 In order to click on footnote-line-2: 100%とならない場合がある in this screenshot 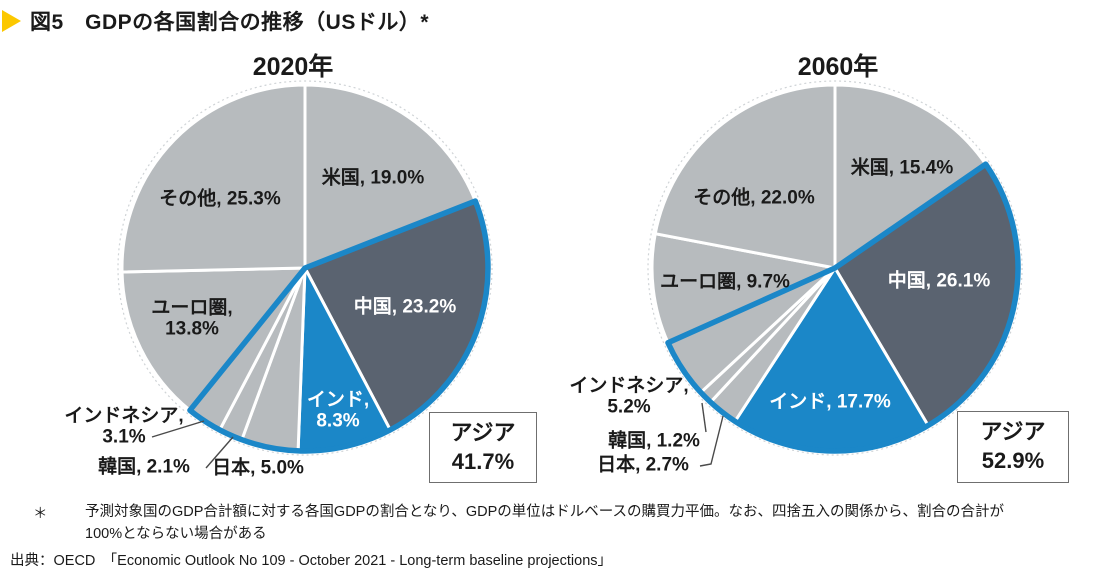, I will do `click(176, 533)`.